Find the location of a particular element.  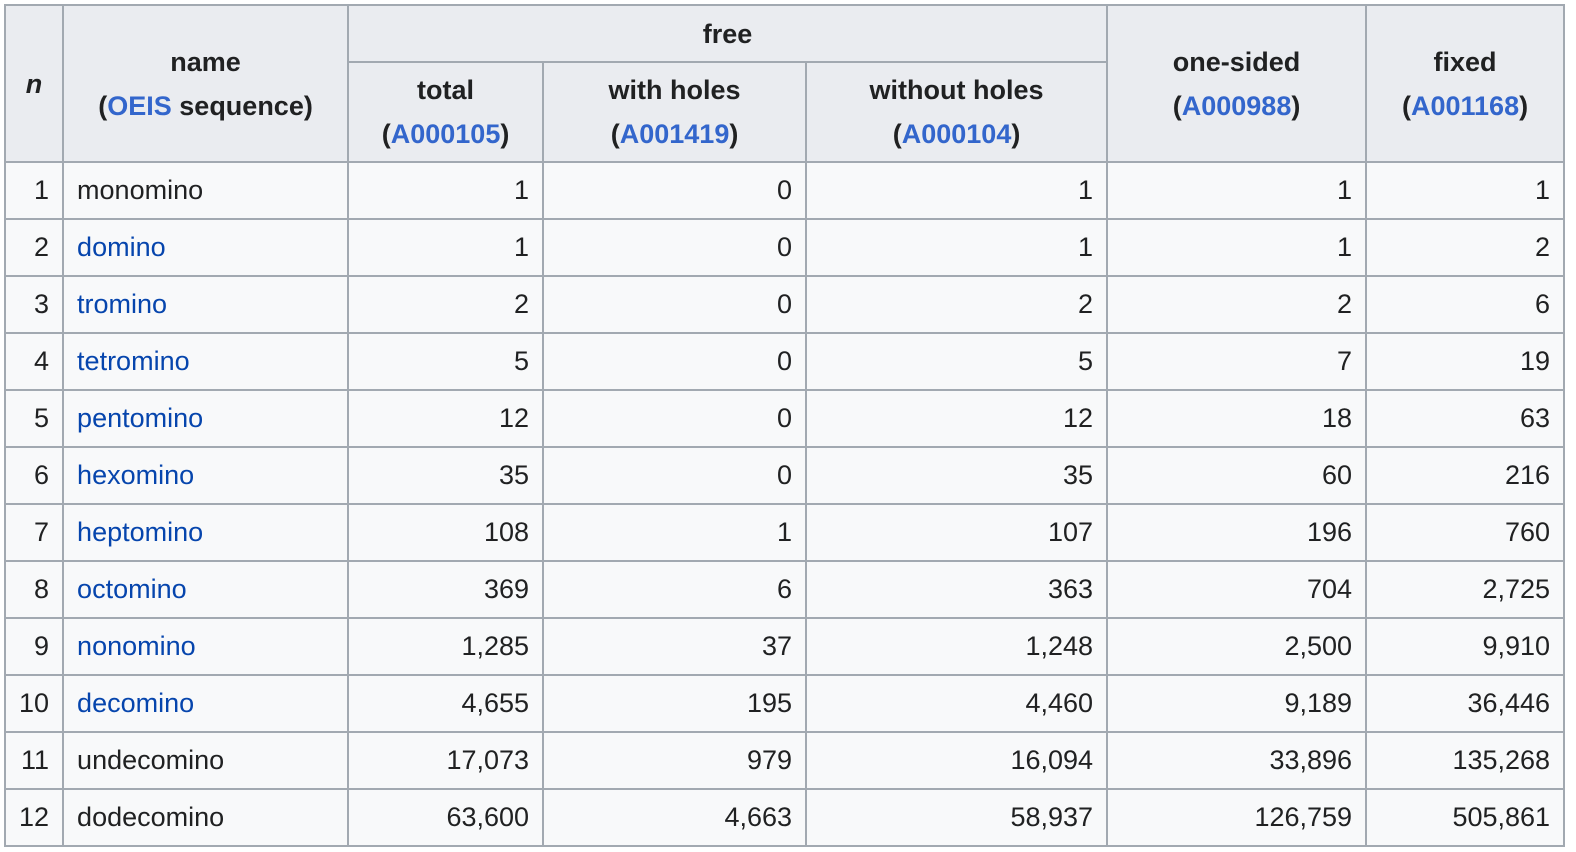

polyomino-name-link: octomino is located at coordinates (132, 589).